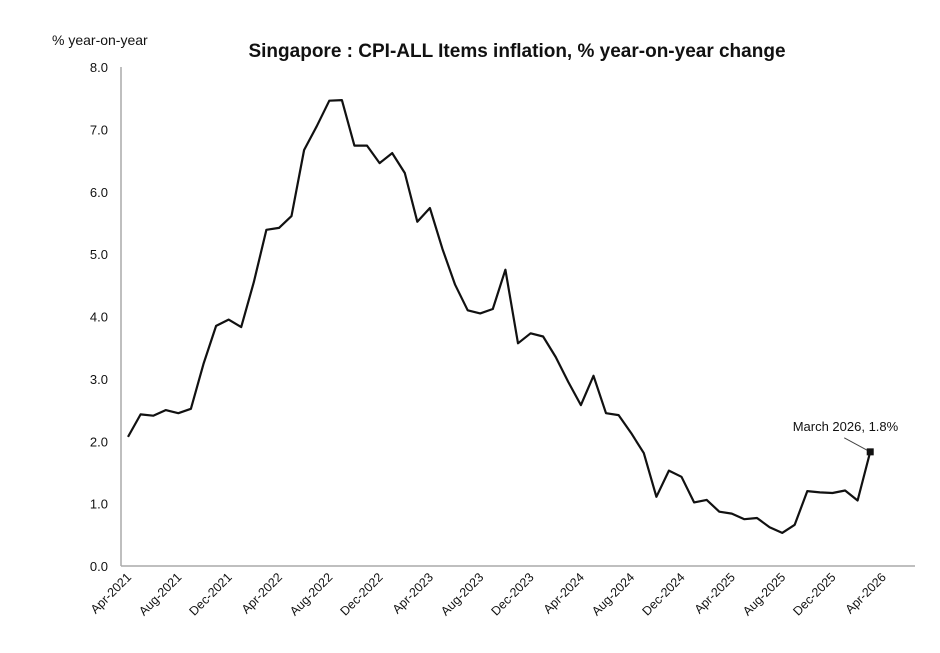 This screenshot has height=653, width=940. Describe the element at coordinates (613, 594) in the screenshot. I see `x-tick-label: Aug-2024` at that location.